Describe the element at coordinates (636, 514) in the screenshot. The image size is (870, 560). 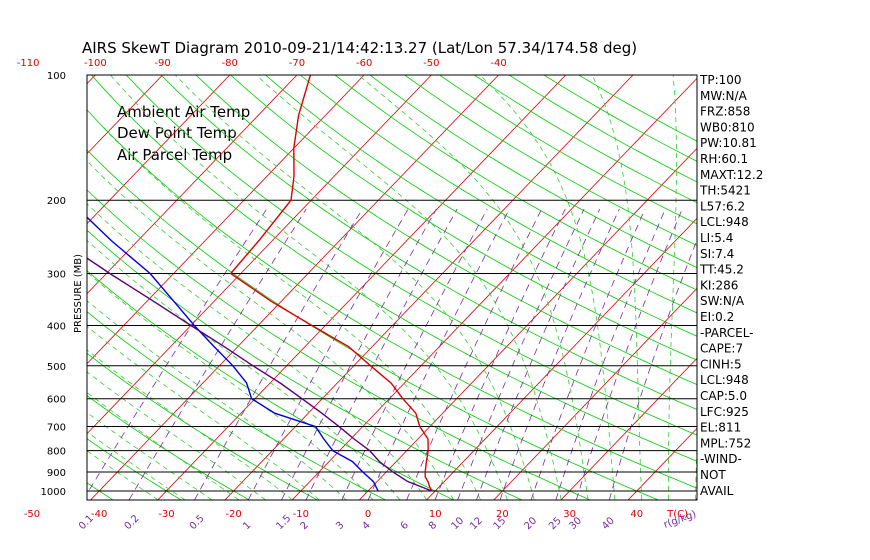
I see `bottom-temp-tick-label: 40` at that location.